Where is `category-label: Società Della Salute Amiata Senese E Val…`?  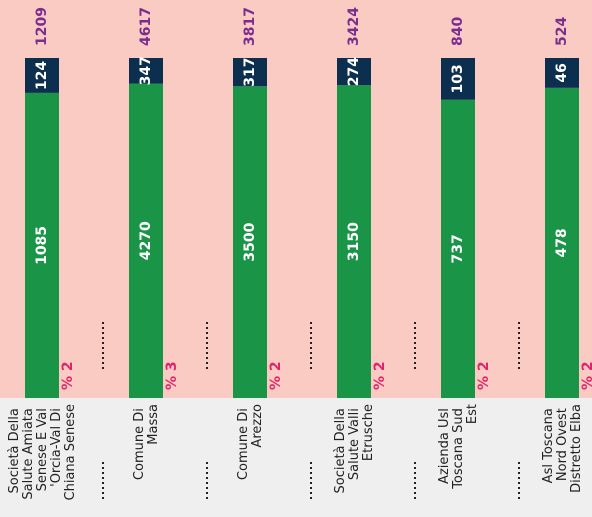
category-label: Società Della Salute Amiata Senese E Val… is located at coordinates (42, 452).